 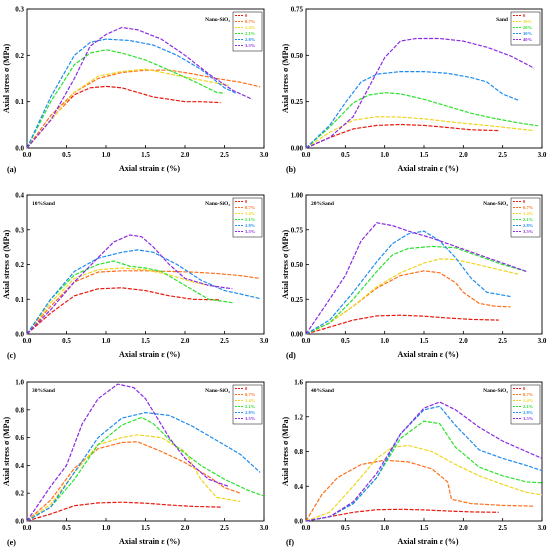 What do you see at coordinates (43, 204) in the screenshot?
I see `annotation-sand: 10%Sand` at bounding box center [43, 204].